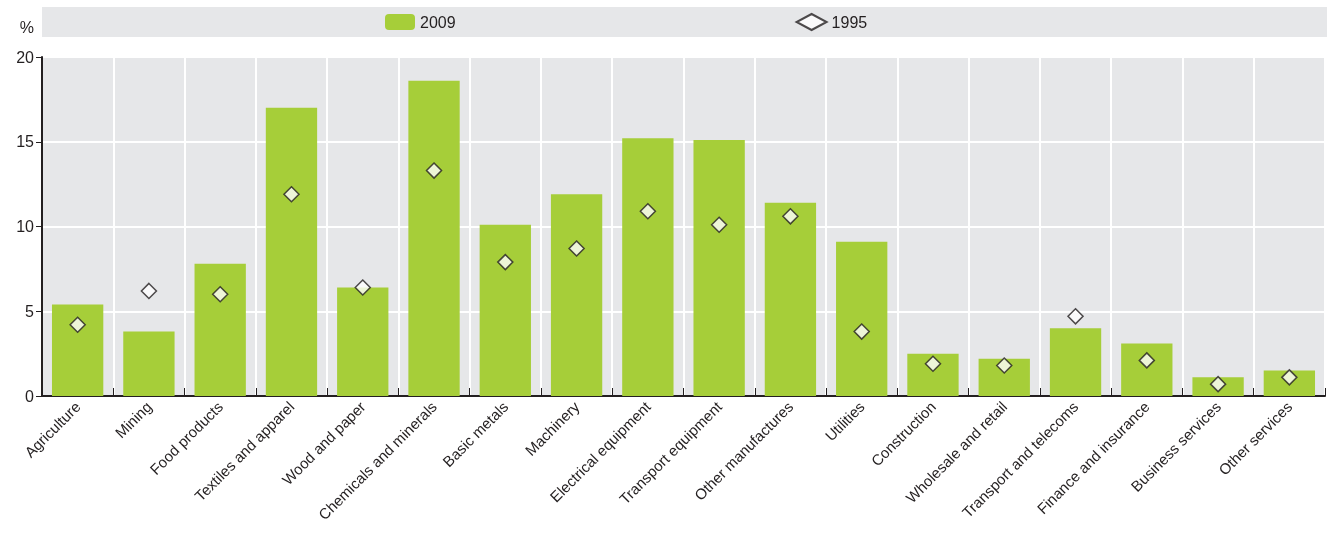 The height and width of the screenshot is (544, 1327). I want to click on y-tick-label: 20, so click(25, 57).